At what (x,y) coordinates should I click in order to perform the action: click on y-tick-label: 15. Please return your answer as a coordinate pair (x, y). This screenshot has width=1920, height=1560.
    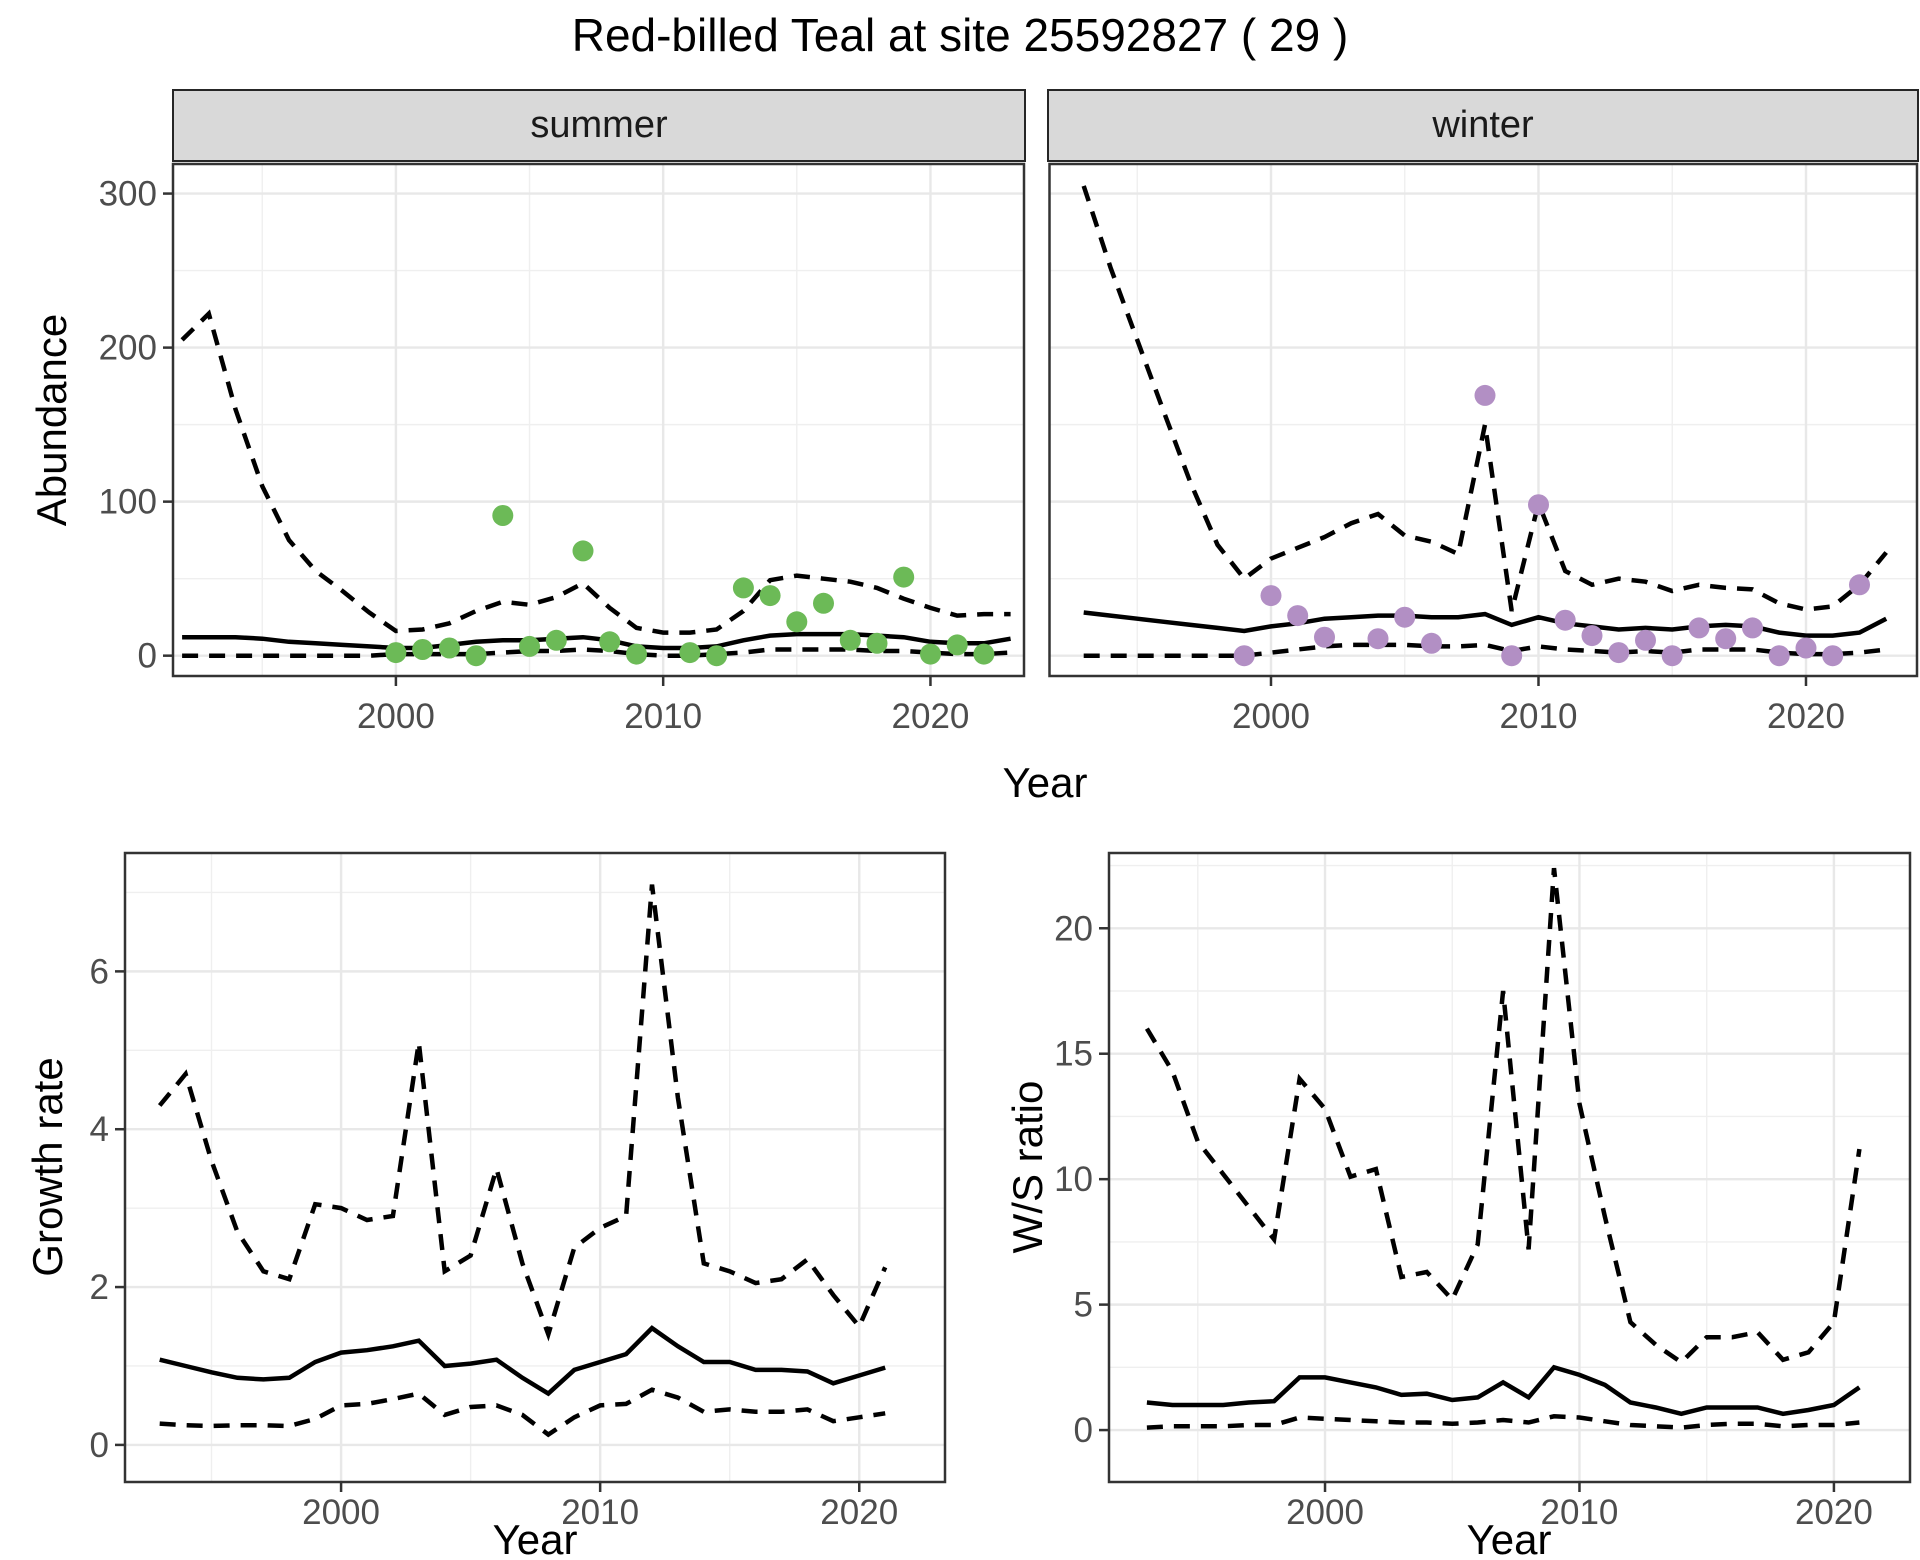
    Looking at the image, I should click on (1073, 1054).